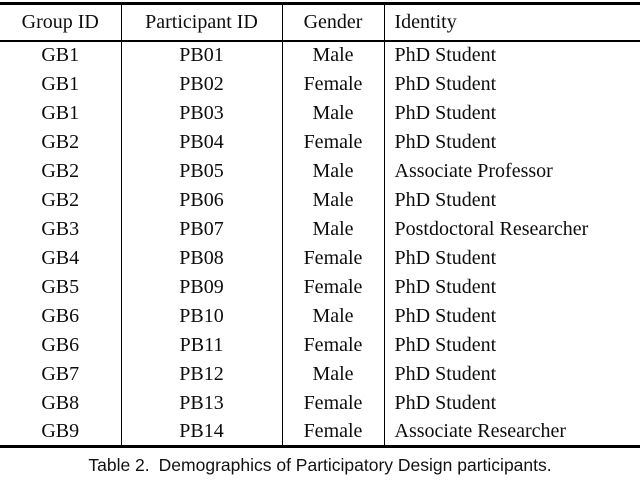 This screenshot has height=488, width=640. Describe the element at coordinates (201, 374) in the screenshot. I see `table-cell: PB12` at that location.